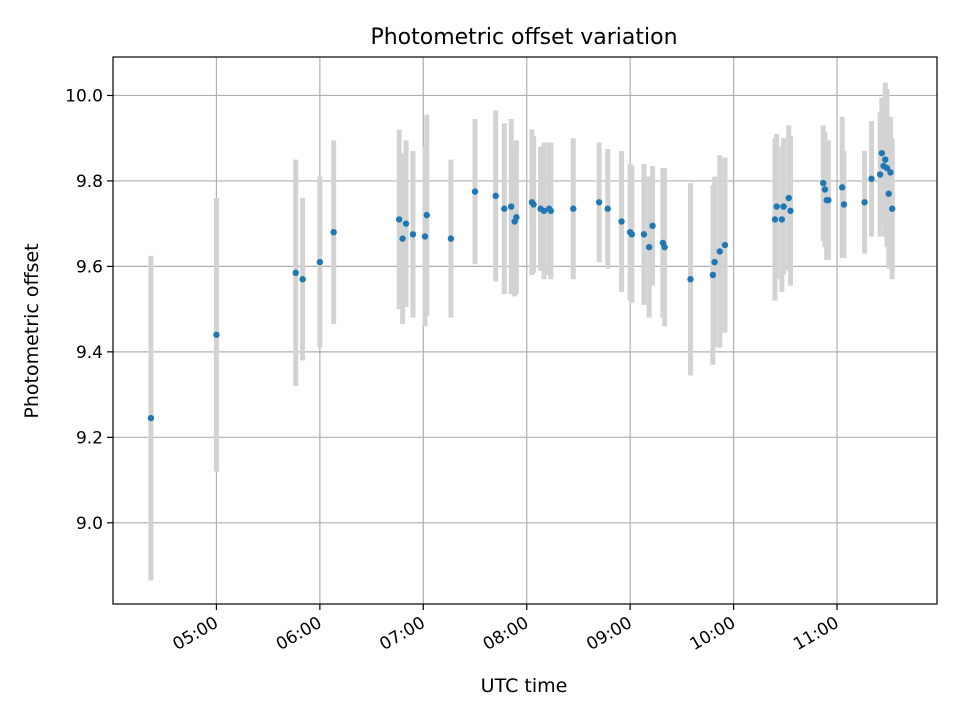 The width and height of the screenshot is (960, 725). What do you see at coordinates (89, 353) in the screenshot?
I see `y-tick-label: 9.4` at bounding box center [89, 353].